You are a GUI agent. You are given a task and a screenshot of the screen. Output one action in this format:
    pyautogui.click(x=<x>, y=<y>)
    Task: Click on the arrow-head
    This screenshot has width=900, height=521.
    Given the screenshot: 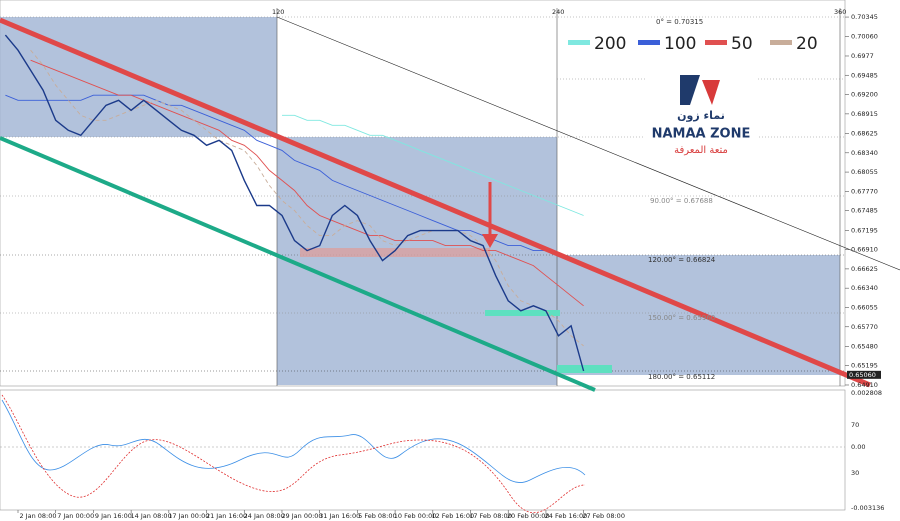 What is the action you would take?
    pyautogui.click(x=490, y=241)
    